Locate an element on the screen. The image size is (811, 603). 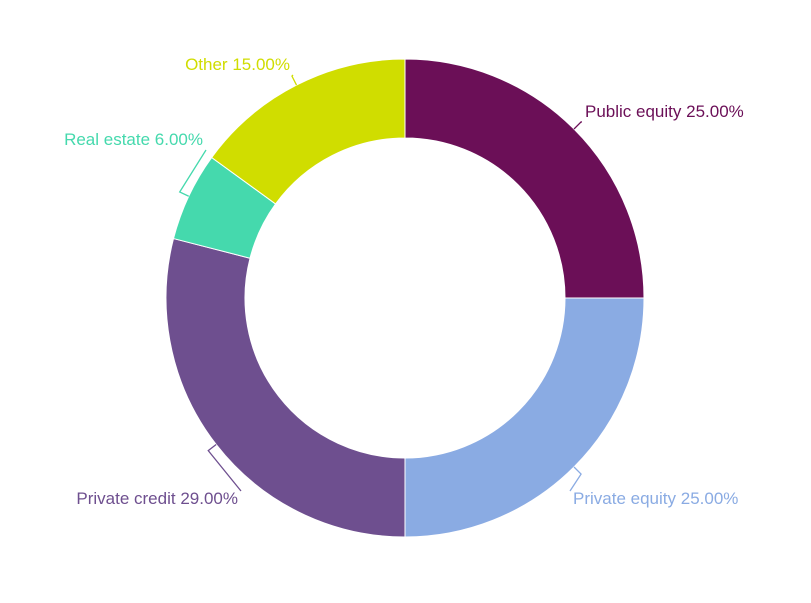
slice-label: Public equity 25.00% is located at coordinates (664, 111).